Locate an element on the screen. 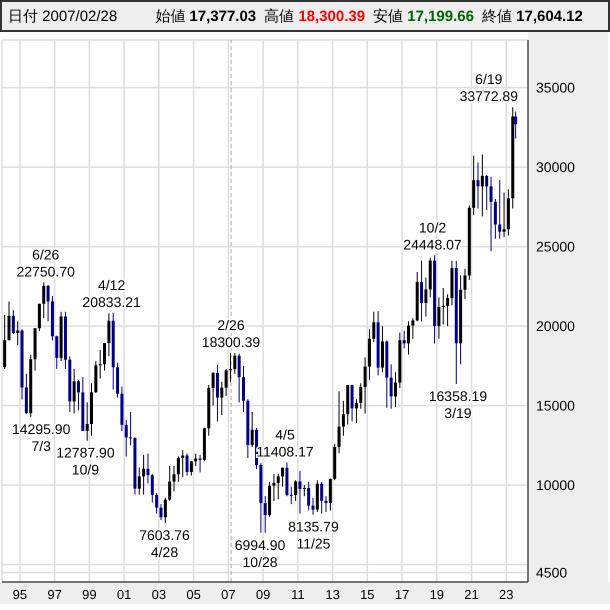 This screenshot has width=610, height=610. x-tick-label: 95 is located at coordinates (20, 594).